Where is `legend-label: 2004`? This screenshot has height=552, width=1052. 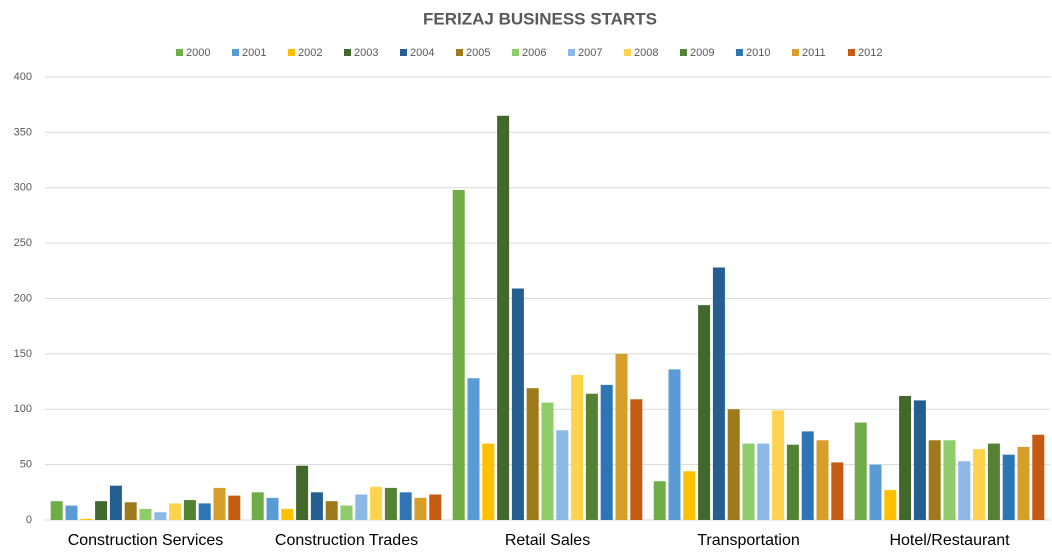
legend-label: 2004 is located at coordinates (422, 53).